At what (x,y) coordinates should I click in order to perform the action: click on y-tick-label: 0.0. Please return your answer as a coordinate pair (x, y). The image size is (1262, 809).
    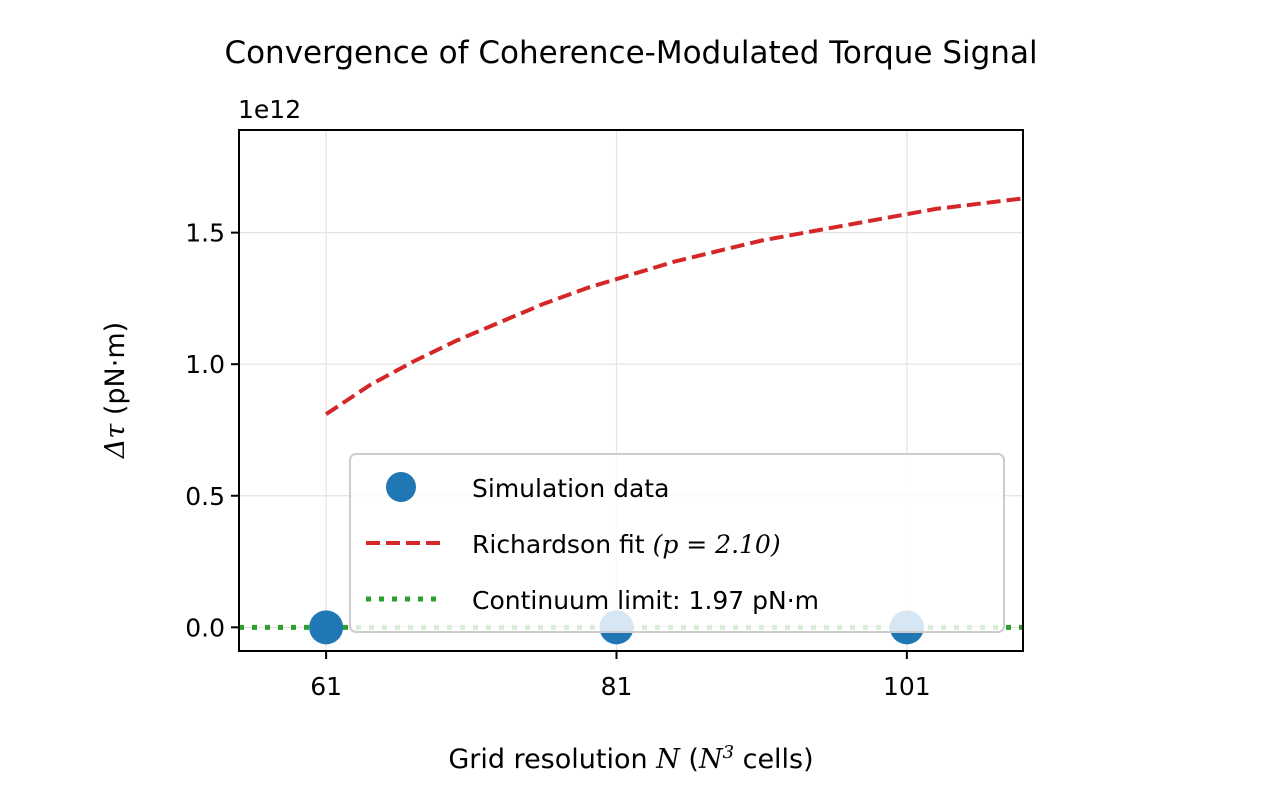
    Looking at the image, I should click on (205, 627).